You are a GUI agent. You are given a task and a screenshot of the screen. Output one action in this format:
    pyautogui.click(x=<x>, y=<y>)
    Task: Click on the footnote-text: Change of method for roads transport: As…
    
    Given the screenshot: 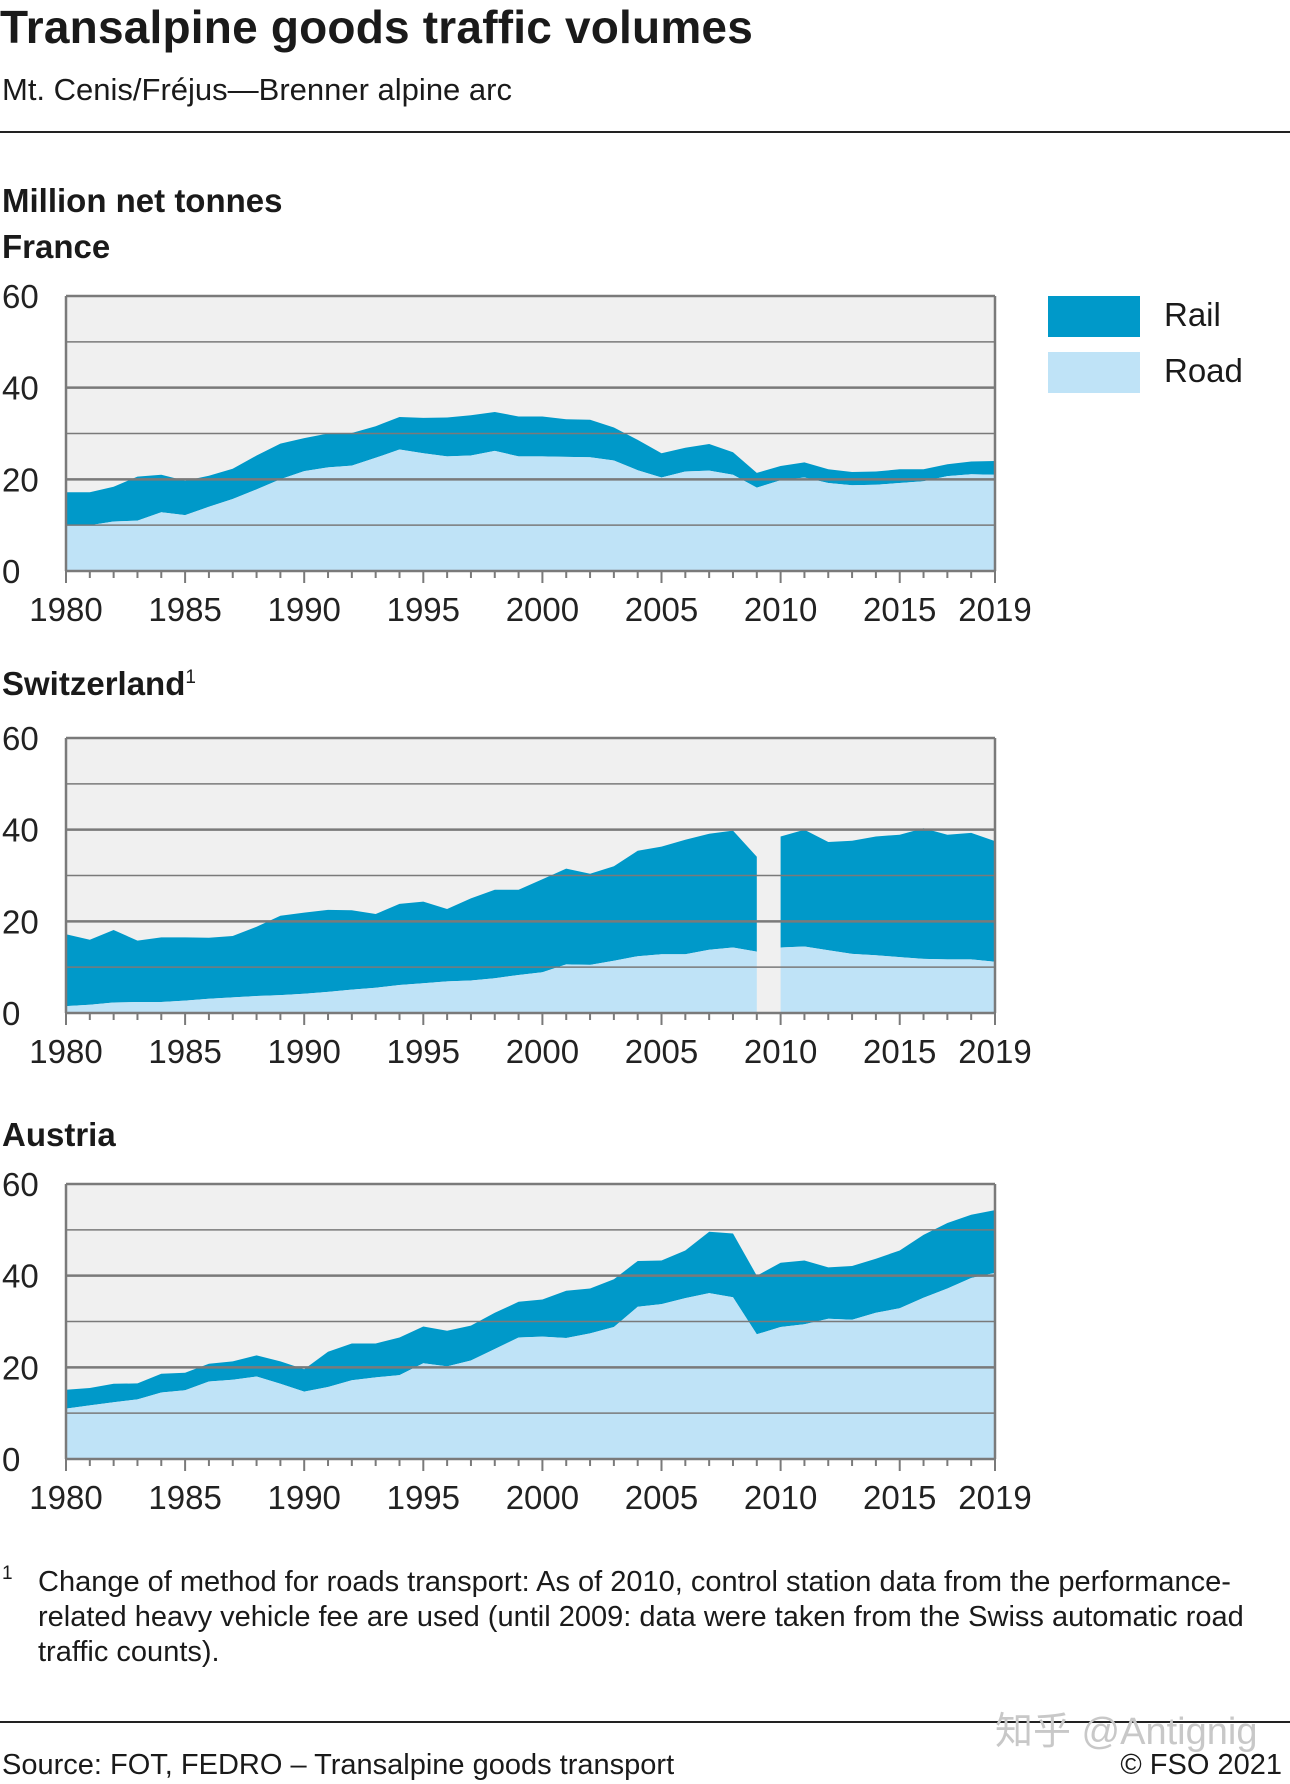 What is the action you would take?
    pyautogui.click(x=641, y=1617)
    